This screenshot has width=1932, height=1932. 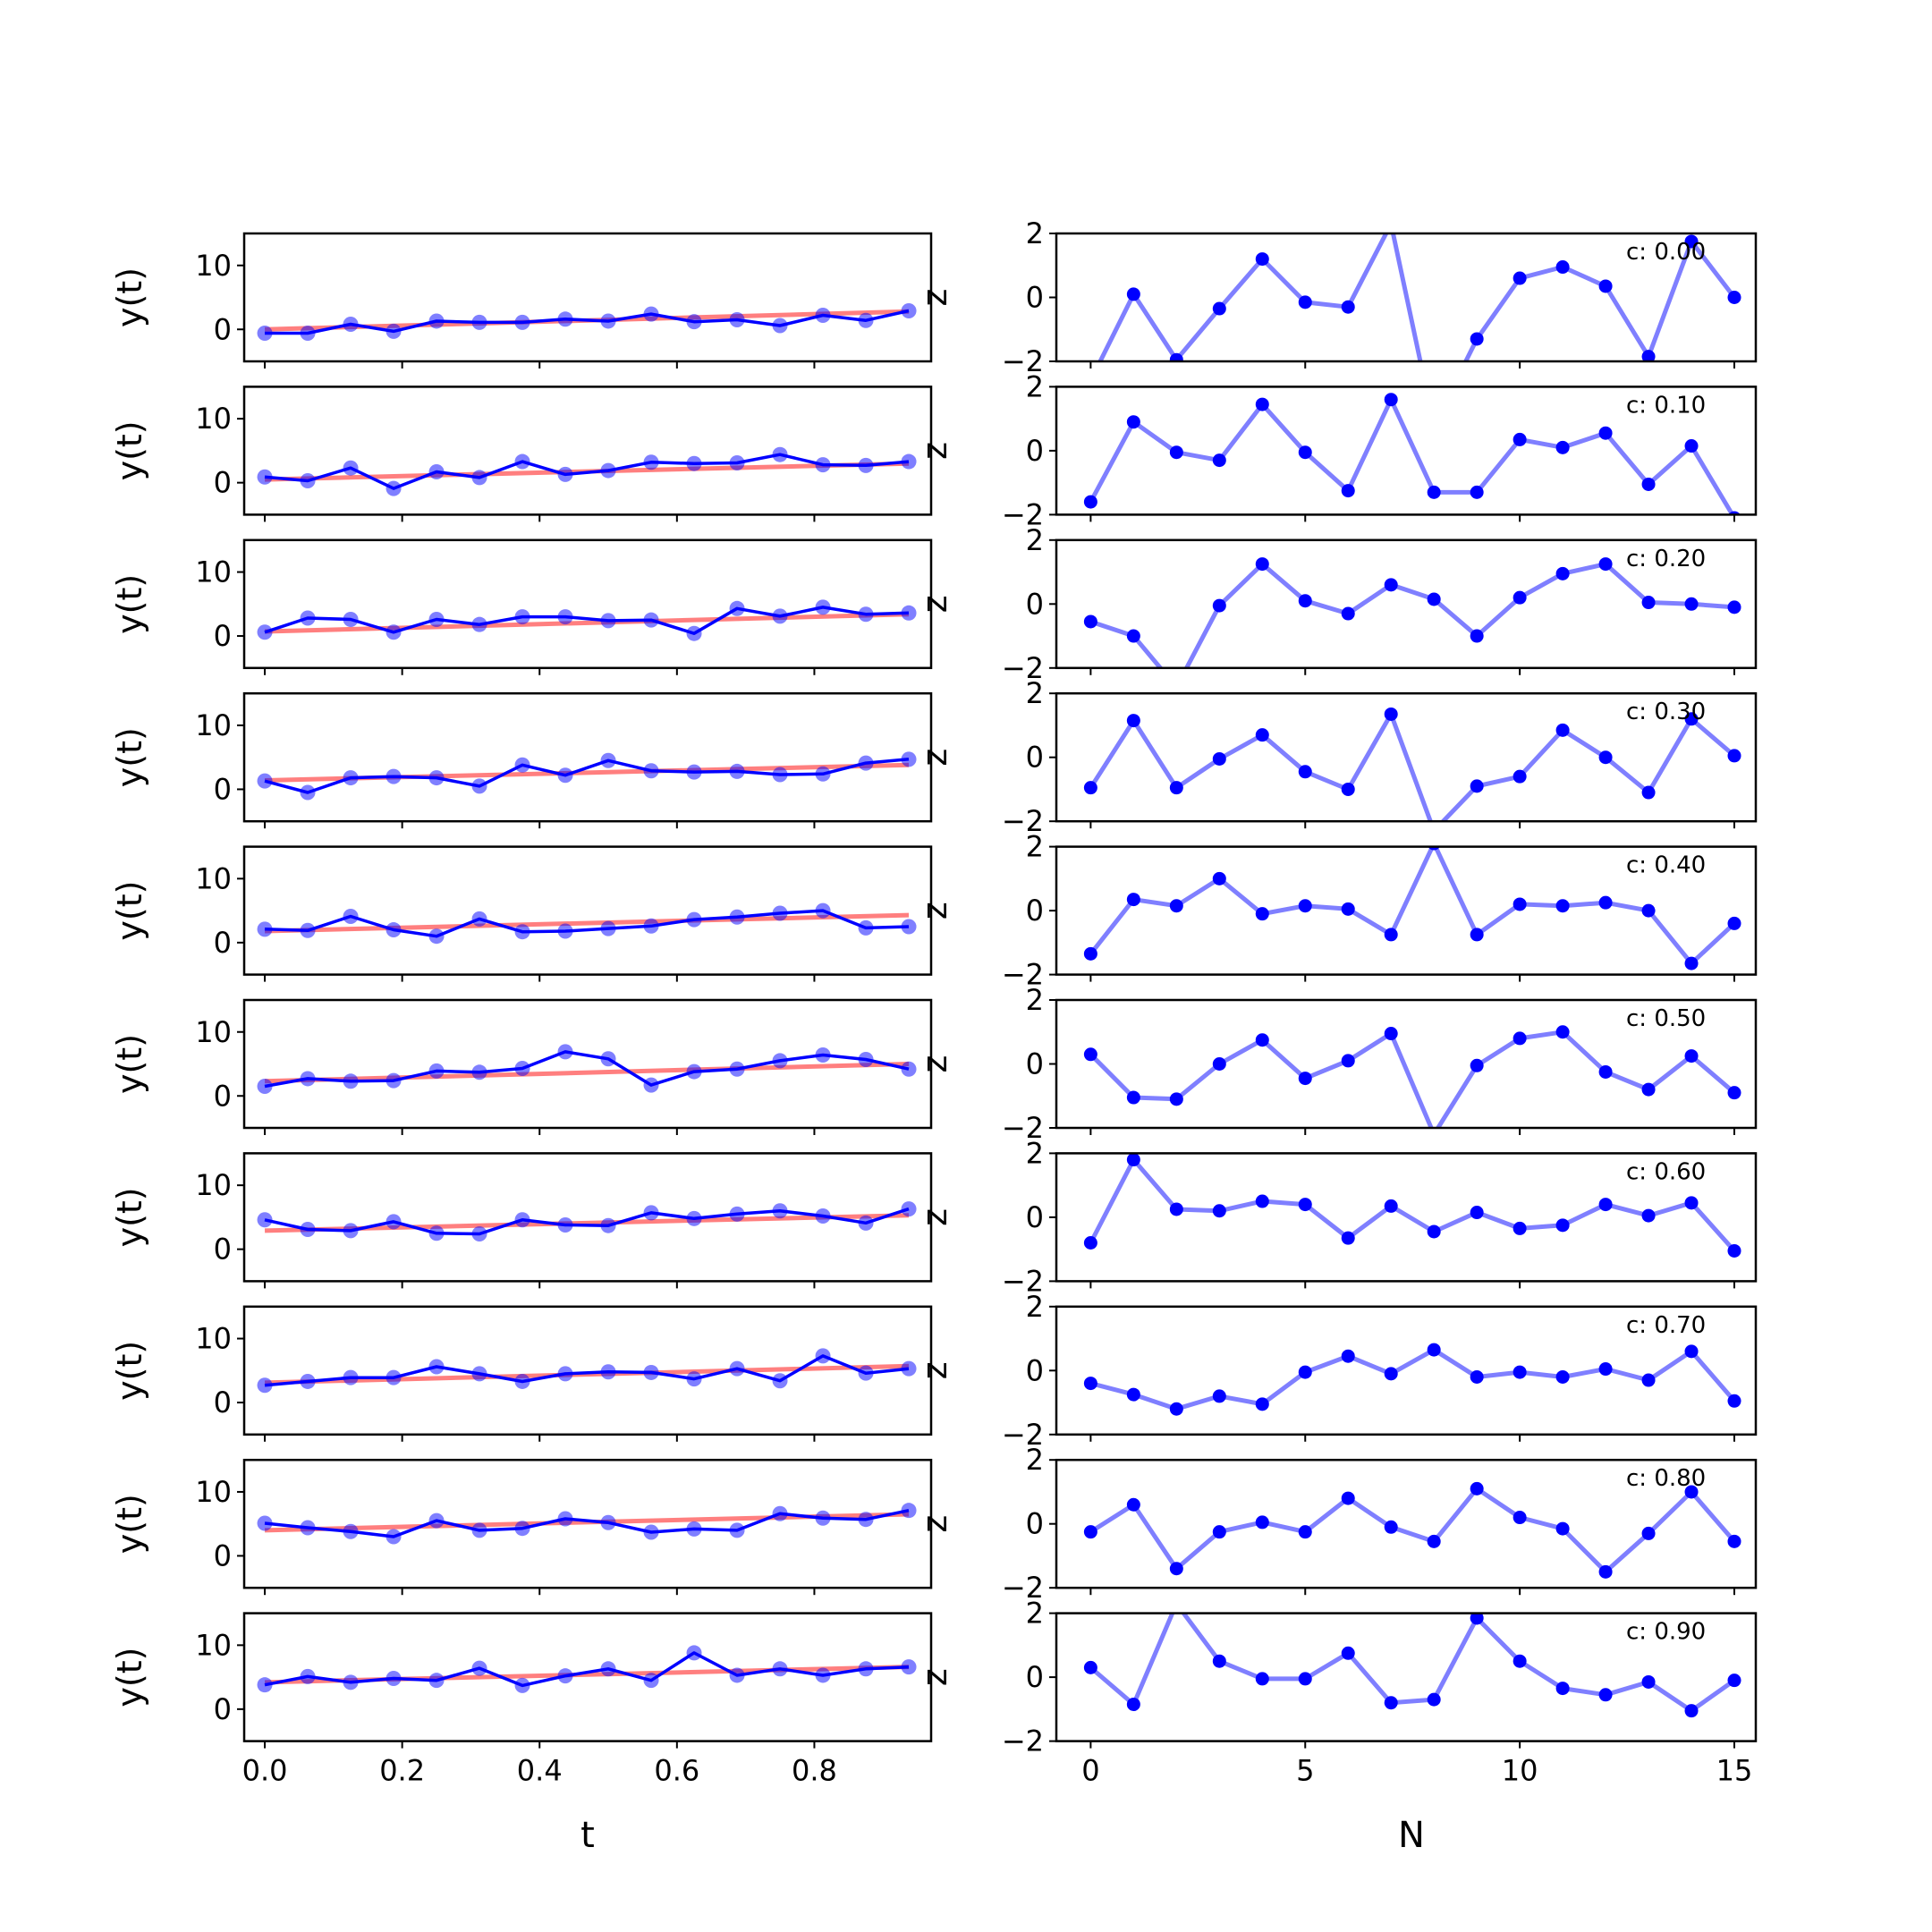 I want to click on right-panel-9: −2 0 2 0 5 10 15 c: 0.90, so click(x=1379, y=1692).